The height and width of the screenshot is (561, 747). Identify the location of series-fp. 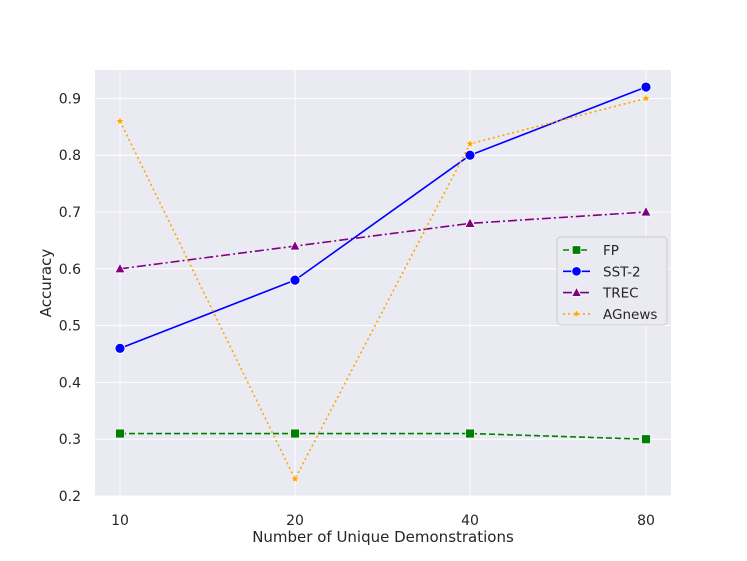
(383, 436).